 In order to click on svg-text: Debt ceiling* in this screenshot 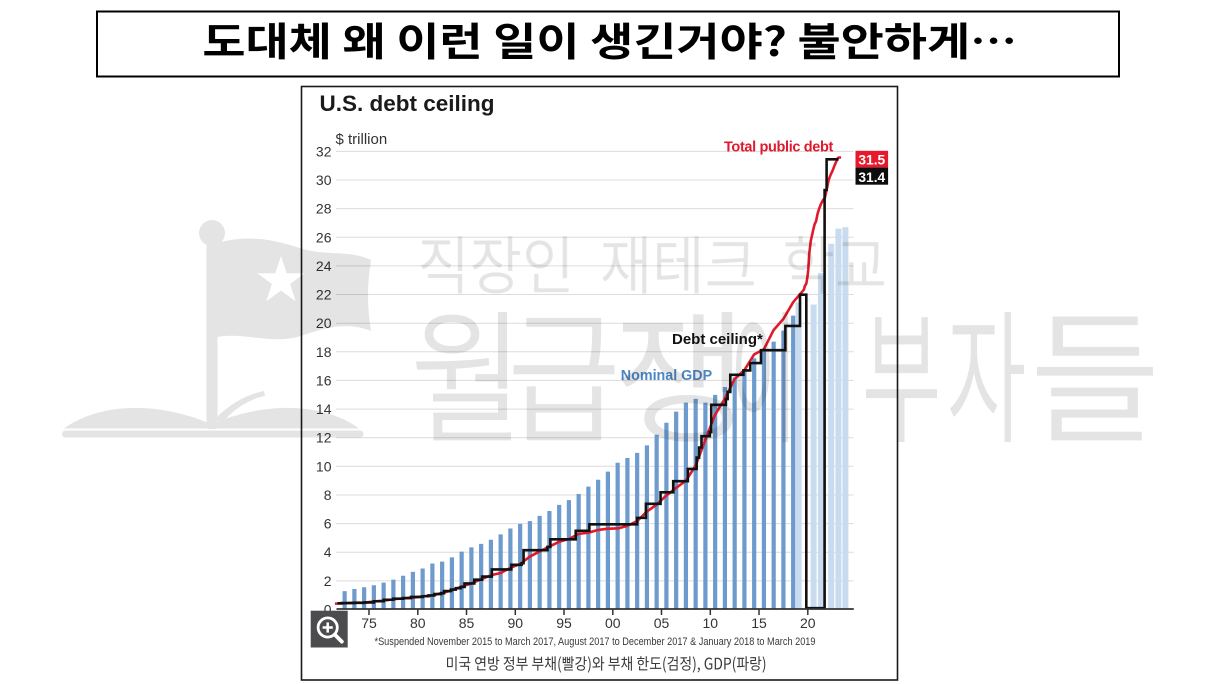, I will do `click(717, 339)`.